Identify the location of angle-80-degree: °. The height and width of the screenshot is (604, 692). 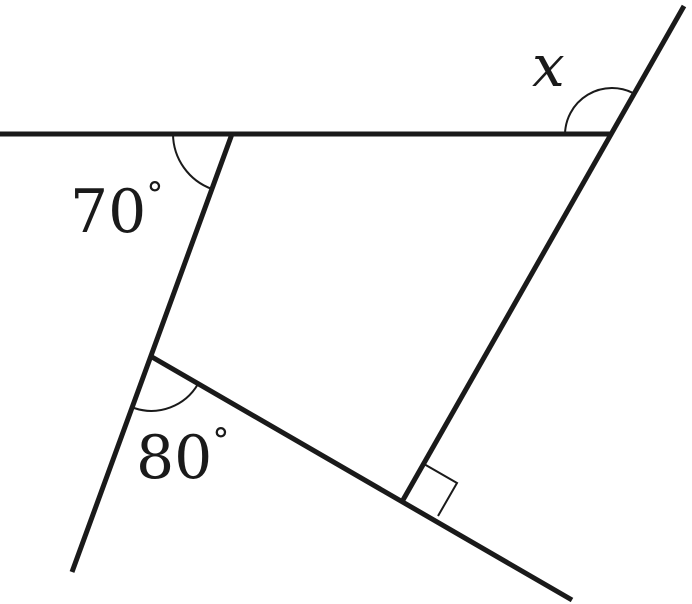
(220, 441).